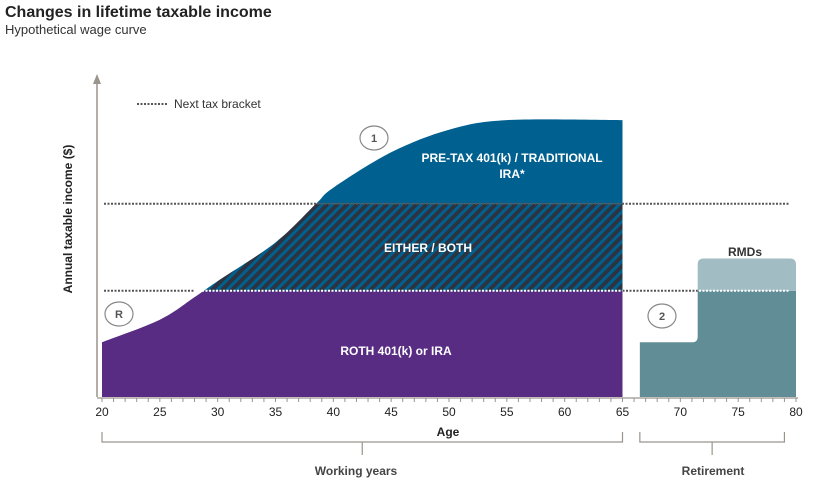 The image size is (816, 497). I want to click on x-tick-label: 20, so click(102, 412).